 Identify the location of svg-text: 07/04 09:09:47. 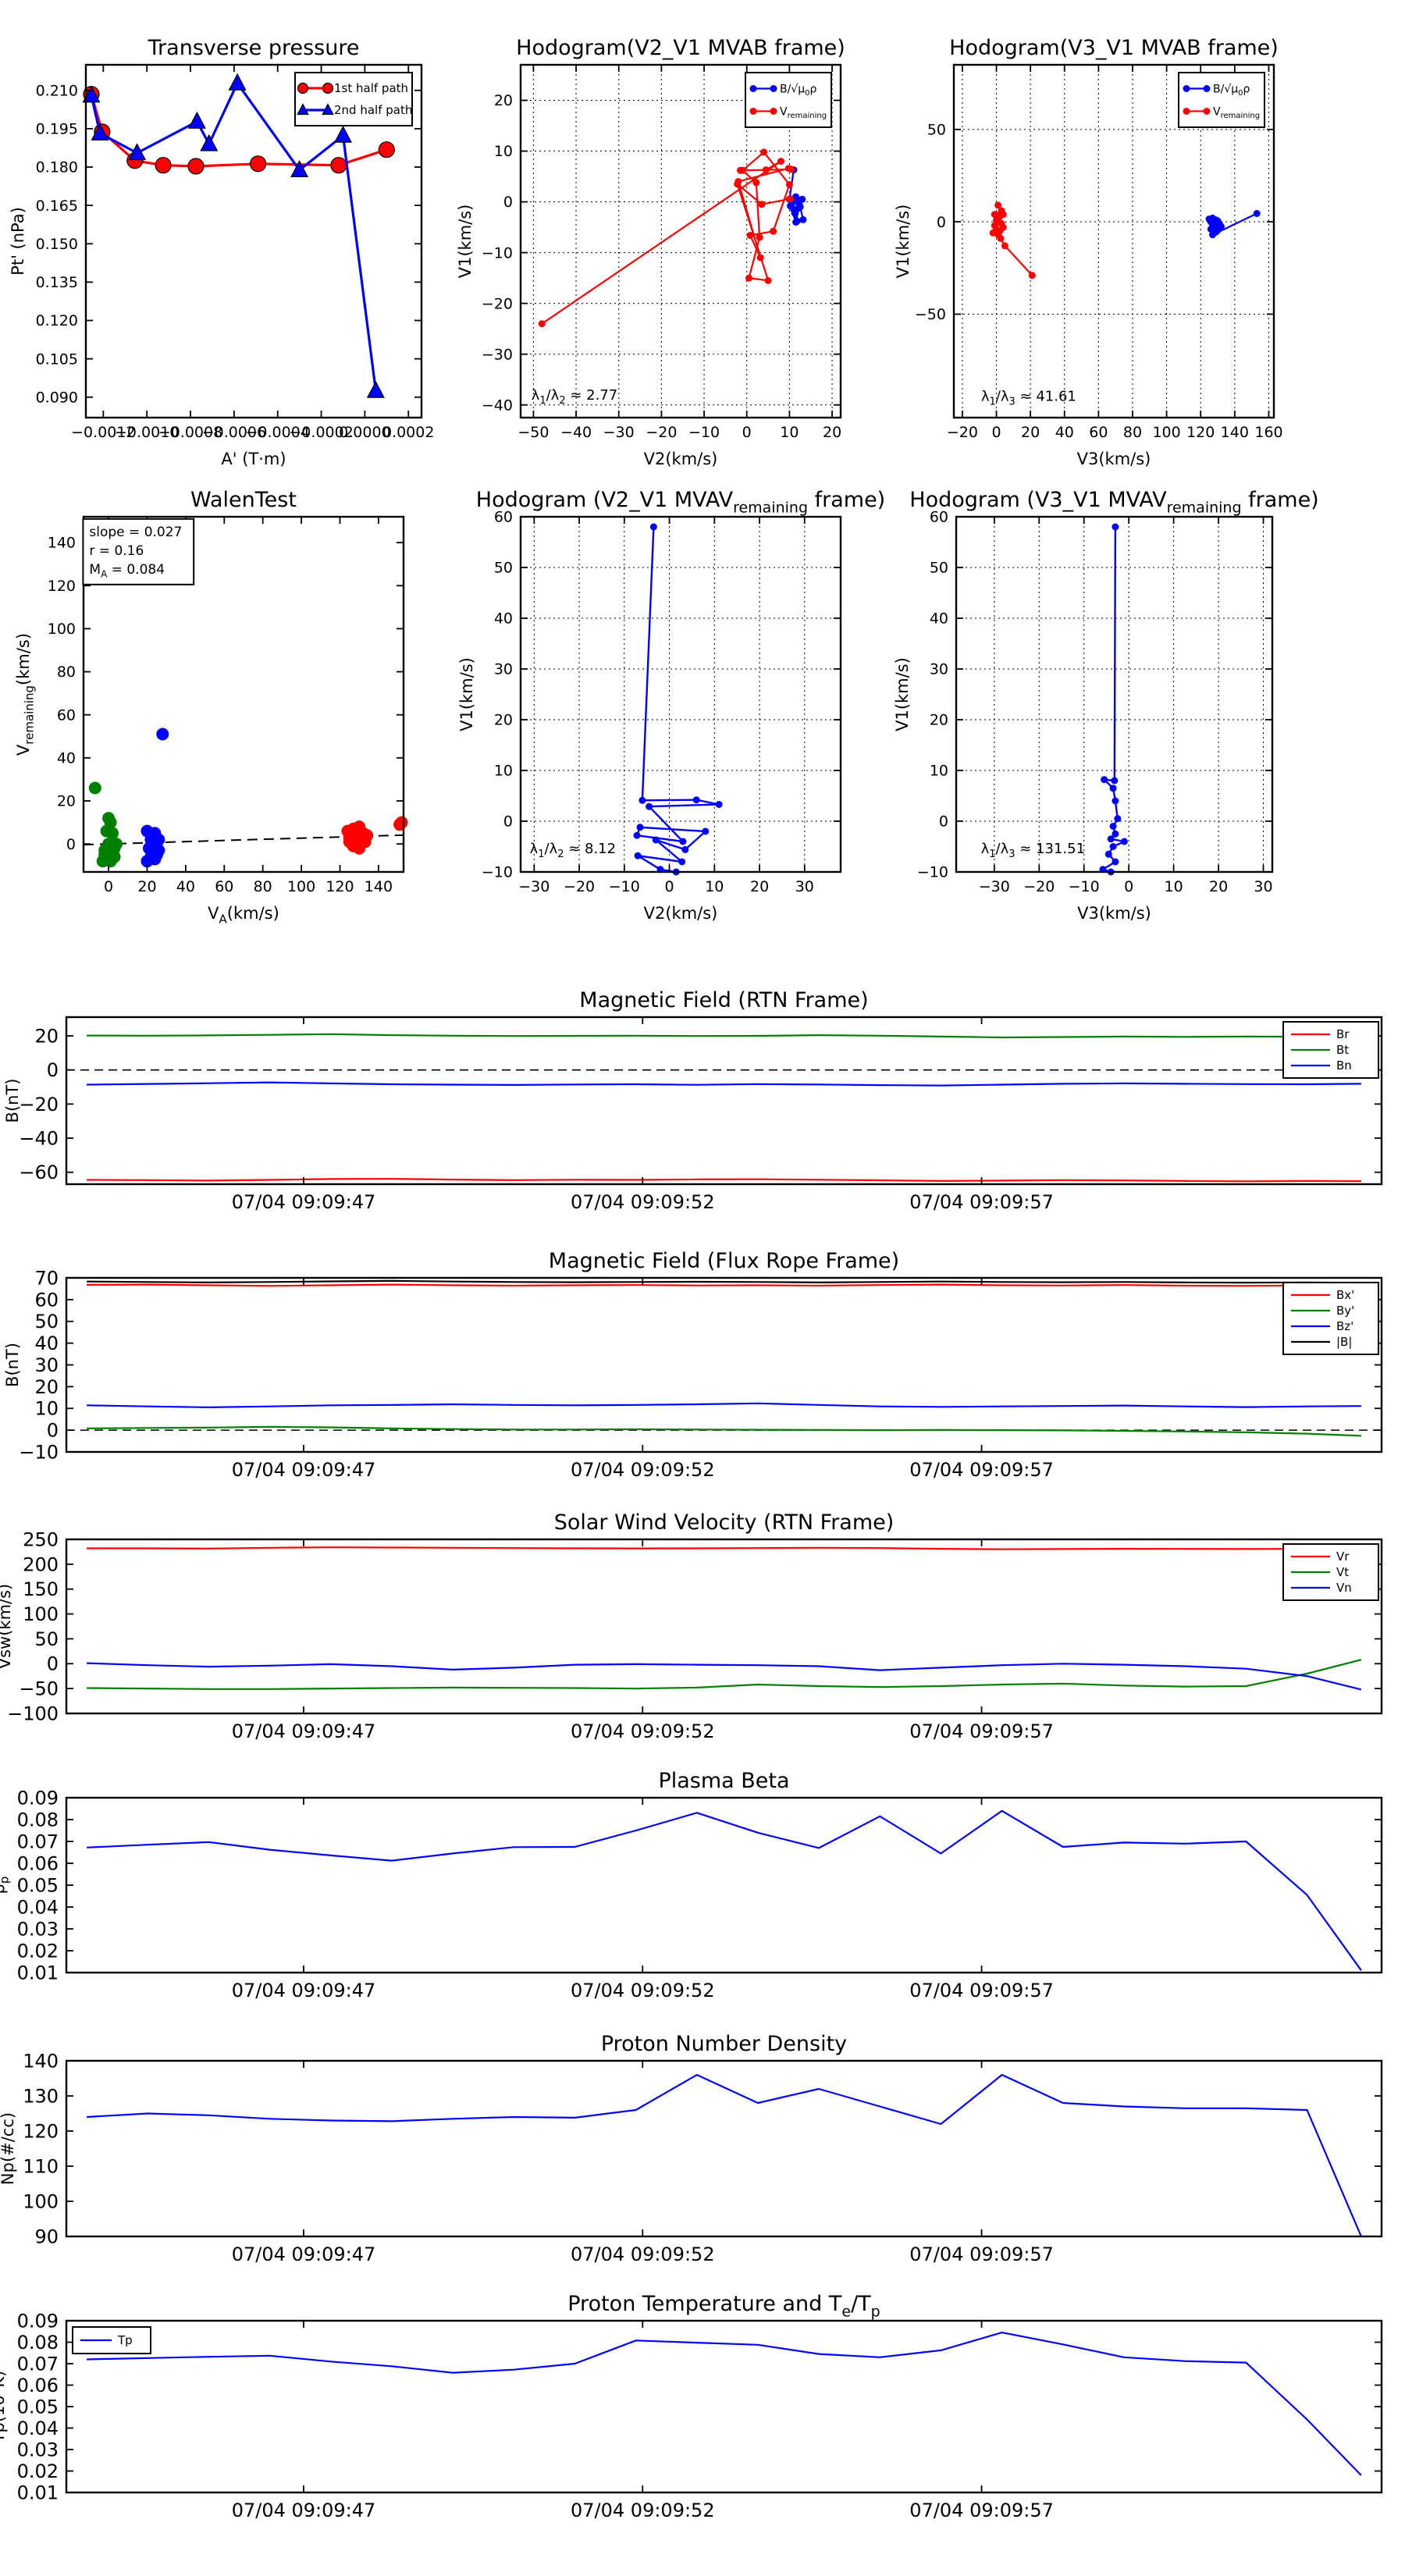
(304, 2254).